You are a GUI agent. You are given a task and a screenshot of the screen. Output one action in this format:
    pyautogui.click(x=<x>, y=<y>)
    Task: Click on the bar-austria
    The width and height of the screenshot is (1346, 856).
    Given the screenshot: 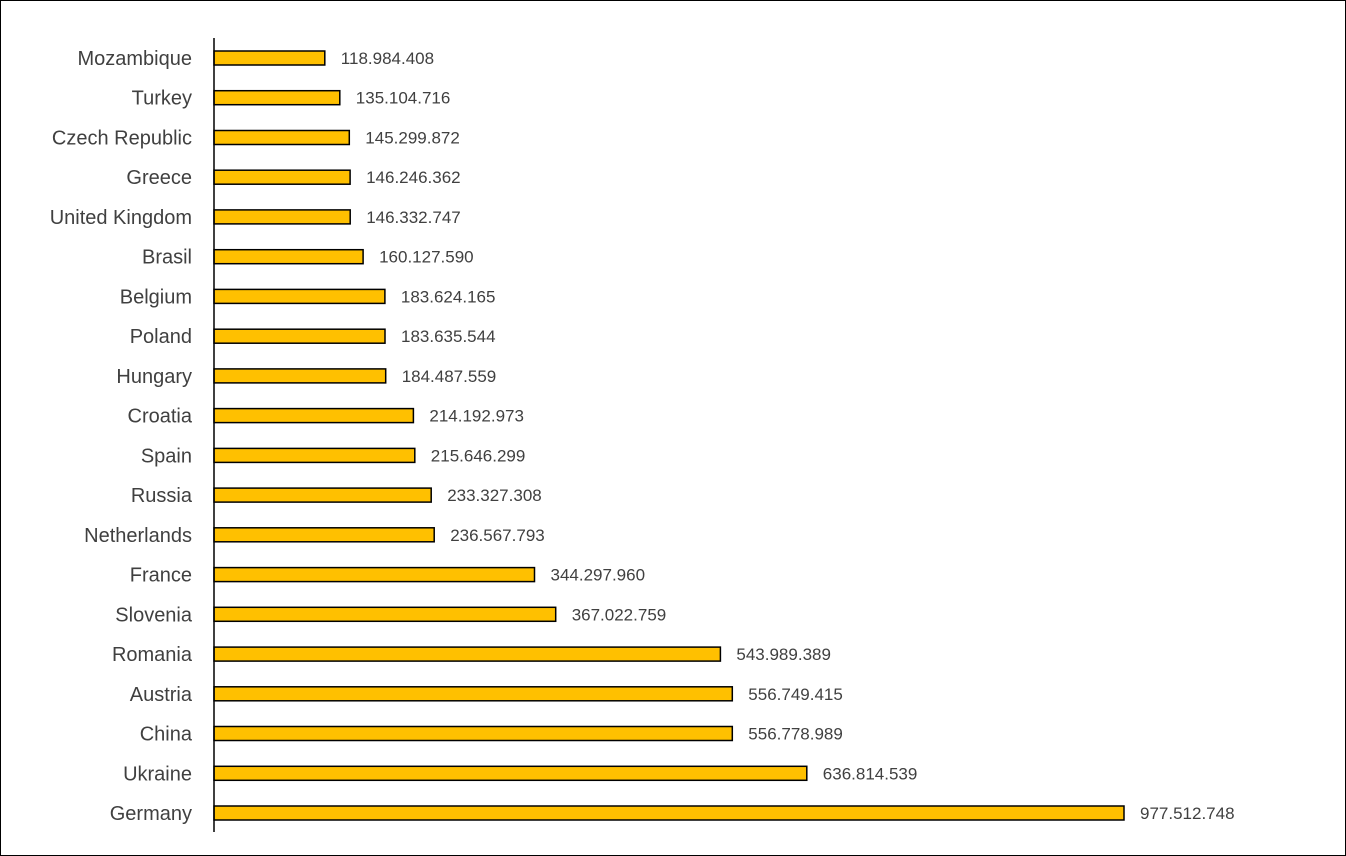 What is the action you would take?
    pyautogui.click(x=473, y=694)
    